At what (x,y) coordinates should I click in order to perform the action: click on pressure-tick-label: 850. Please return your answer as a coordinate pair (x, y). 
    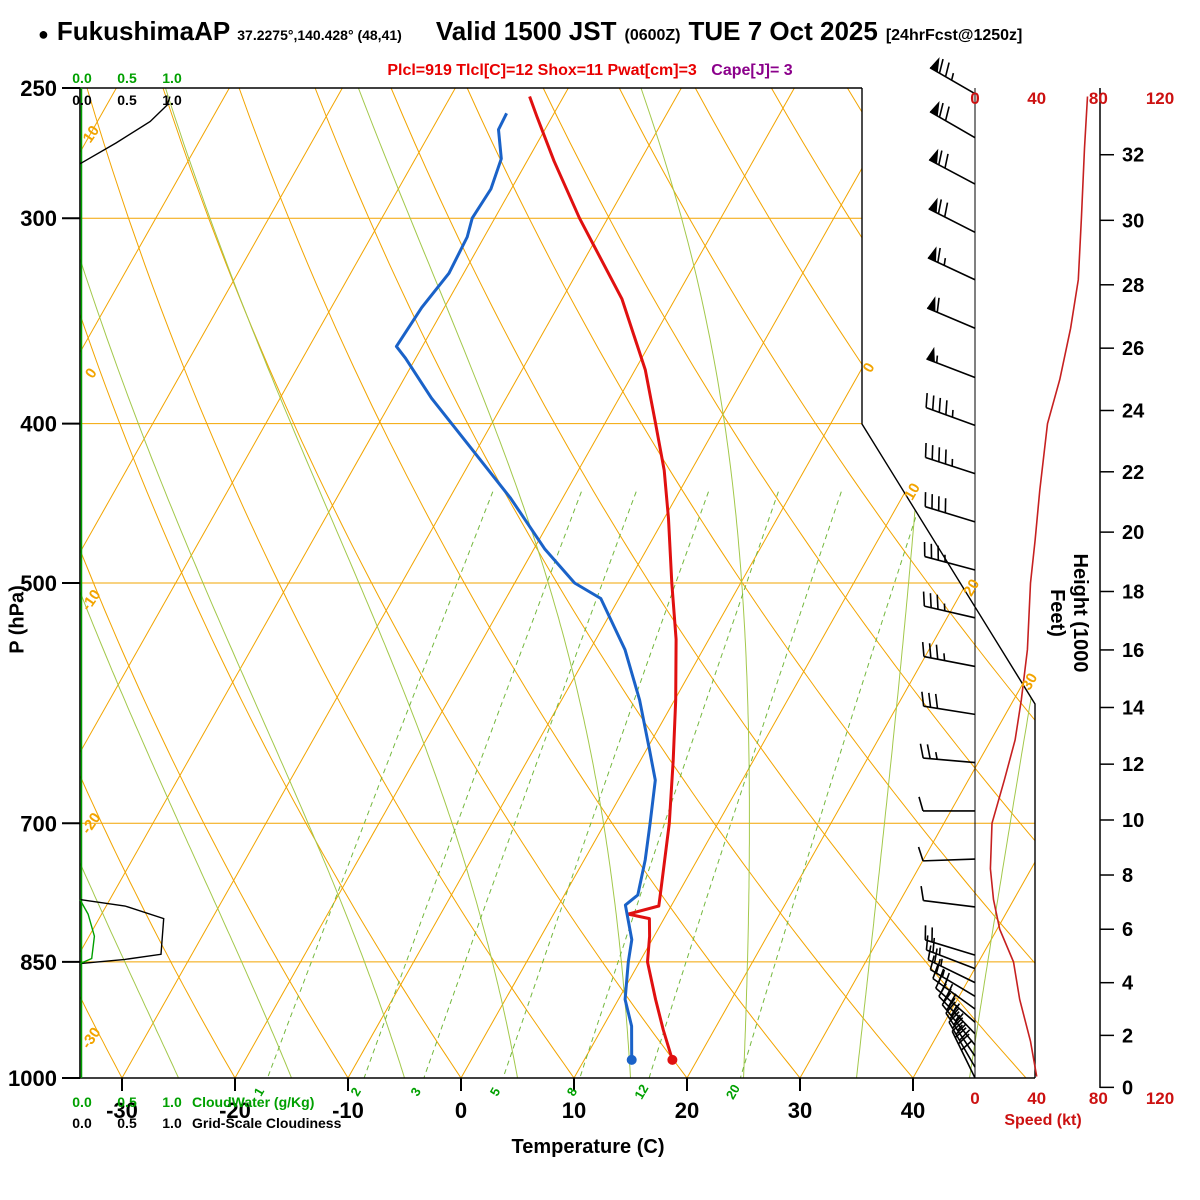
    Looking at the image, I should click on (38, 962).